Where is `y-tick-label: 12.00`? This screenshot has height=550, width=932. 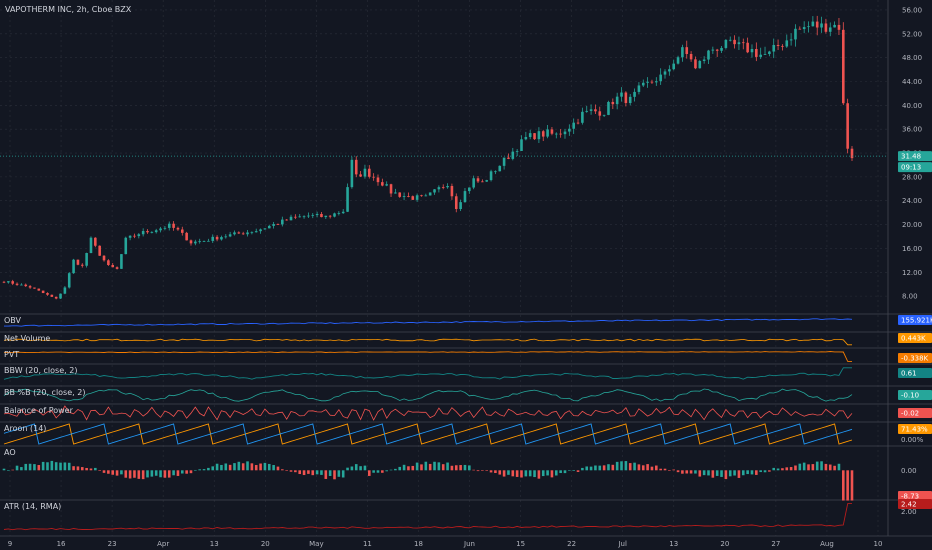
y-tick-label: 12.00 is located at coordinates (912, 273).